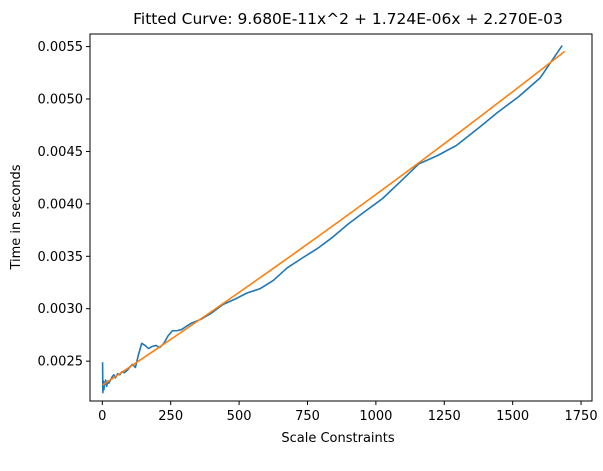 This screenshot has width=603, height=471. I want to click on y-tick-label: 0.0045, so click(61, 152).